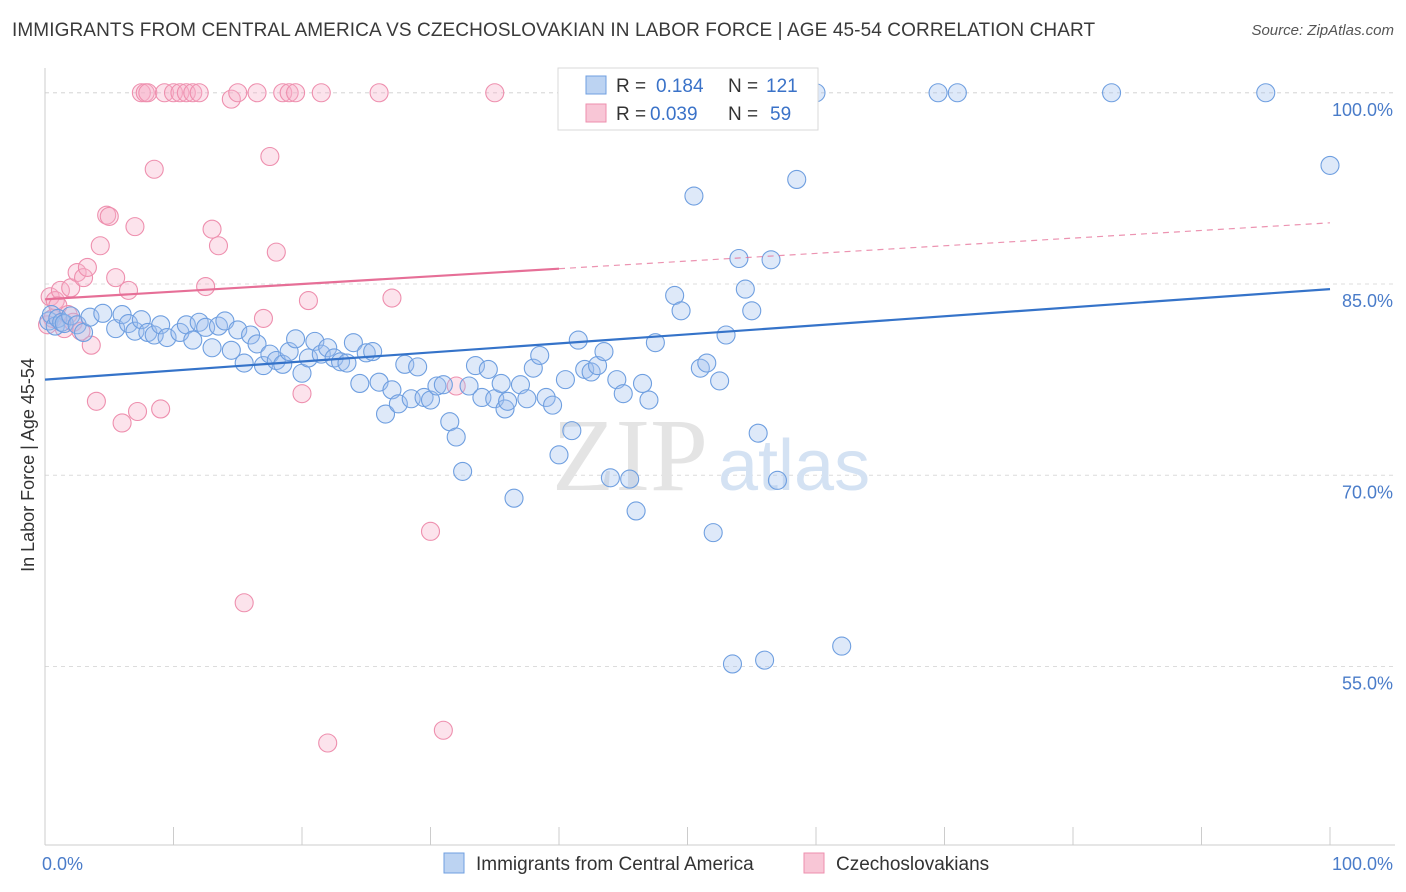 The image size is (1406, 892). What do you see at coordinates (794, 466) in the screenshot?
I see `watermark-atlas: atlas` at bounding box center [794, 466].